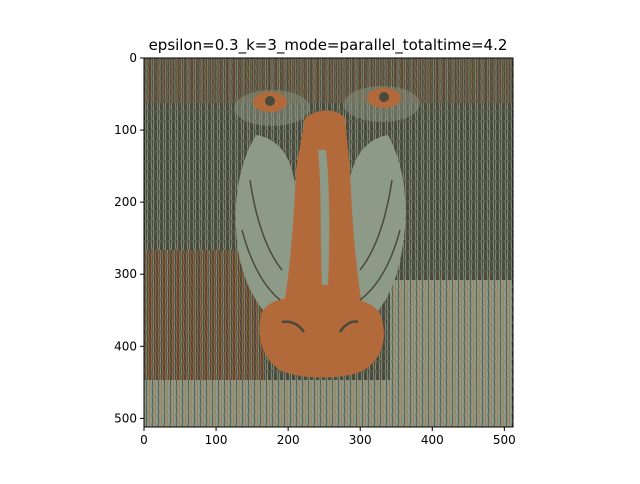  What do you see at coordinates (328, 403) in the screenshot?
I see `fur-bottom-band` at bounding box center [328, 403].